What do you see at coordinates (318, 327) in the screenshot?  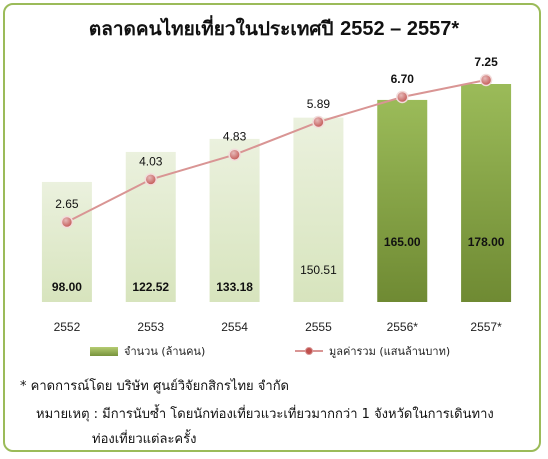 I see `category-label: 2555` at bounding box center [318, 327].